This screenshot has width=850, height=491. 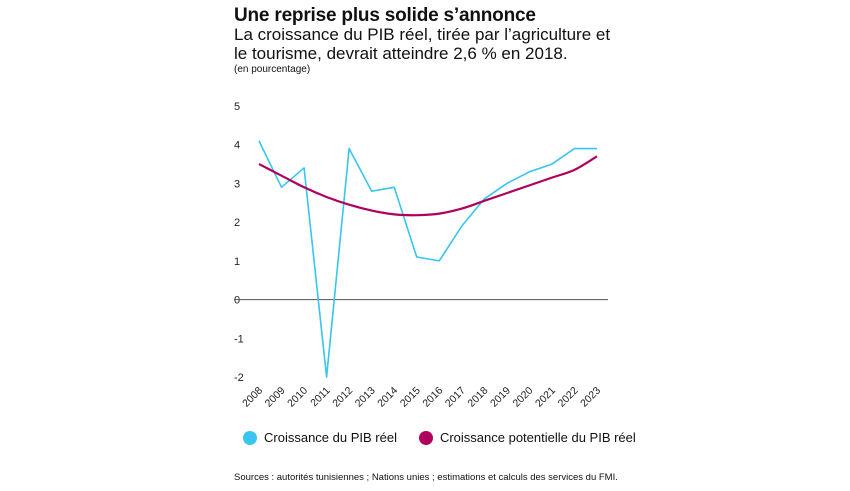 What do you see at coordinates (239, 339) in the screenshot?
I see `y-tick-label: -1` at bounding box center [239, 339].